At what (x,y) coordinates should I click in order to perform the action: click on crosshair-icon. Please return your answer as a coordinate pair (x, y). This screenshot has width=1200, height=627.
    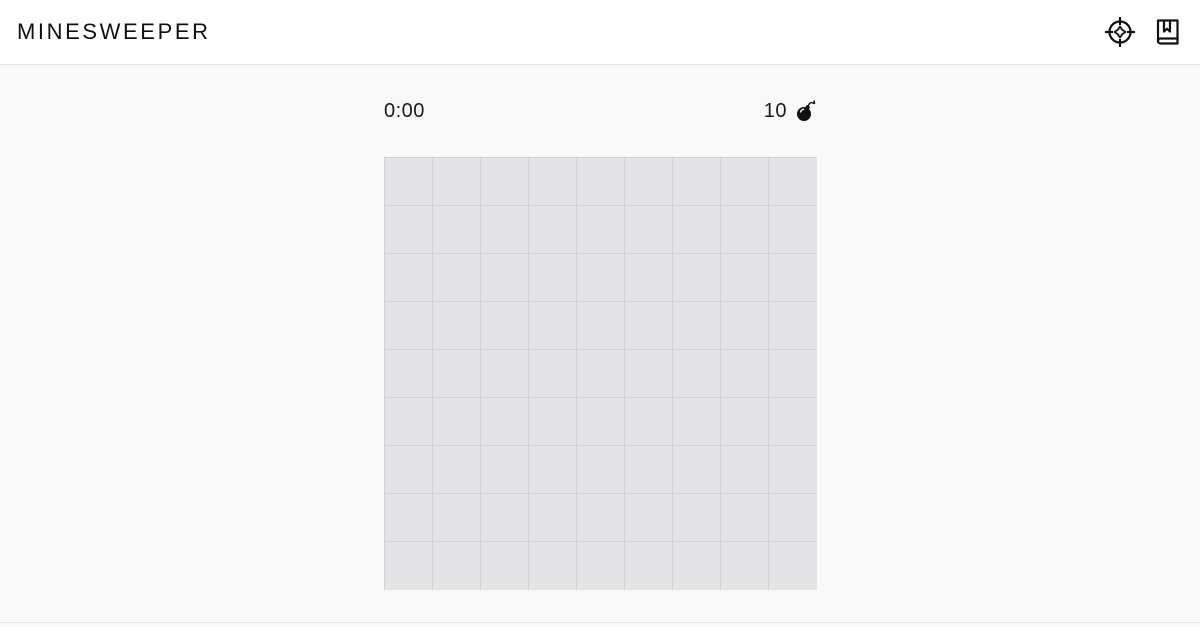
    Looking at the image, I should click on (1120, 32).